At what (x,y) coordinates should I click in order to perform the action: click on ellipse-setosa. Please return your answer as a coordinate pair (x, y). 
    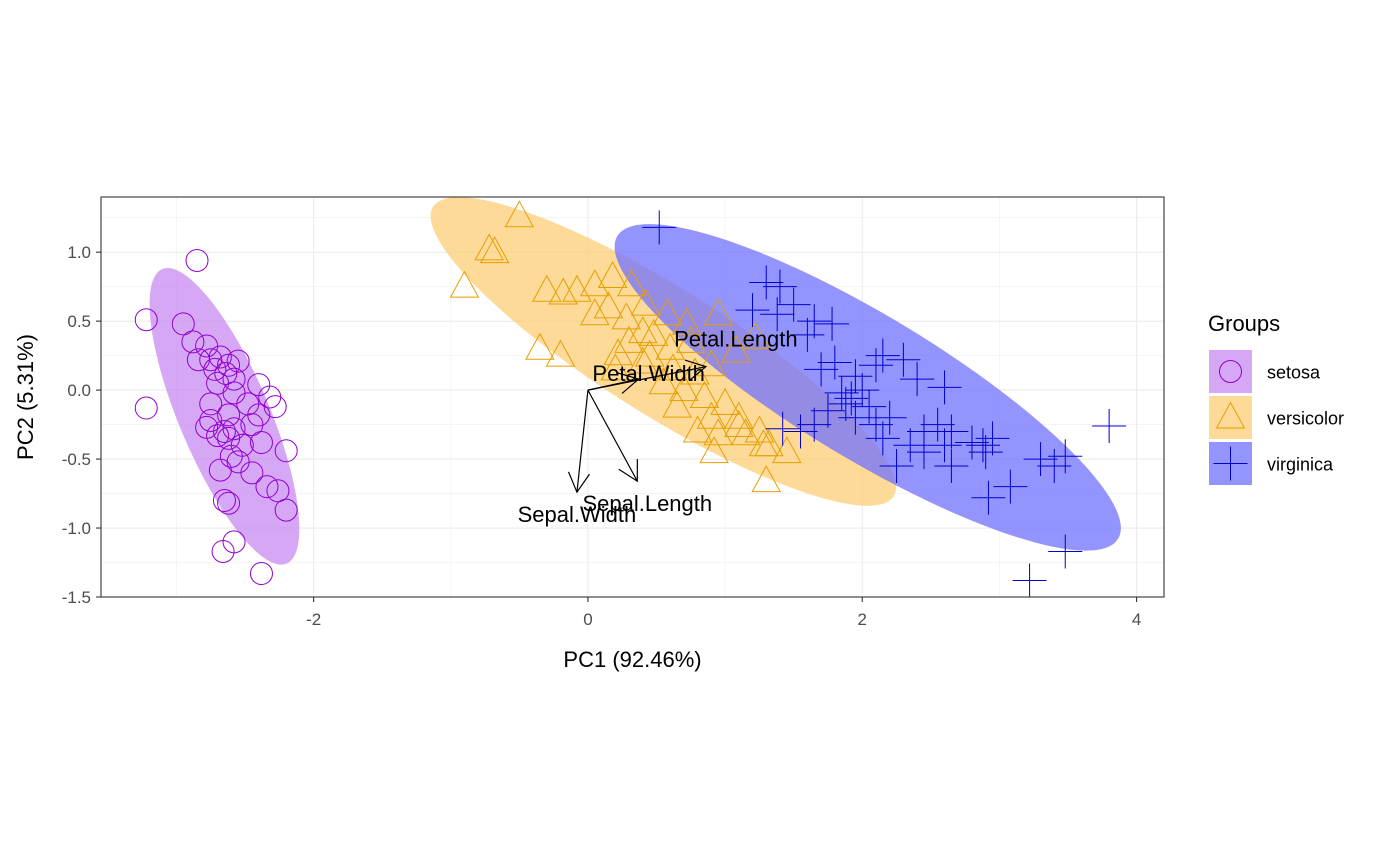
    Looking at the image, I should click on (224, 416).